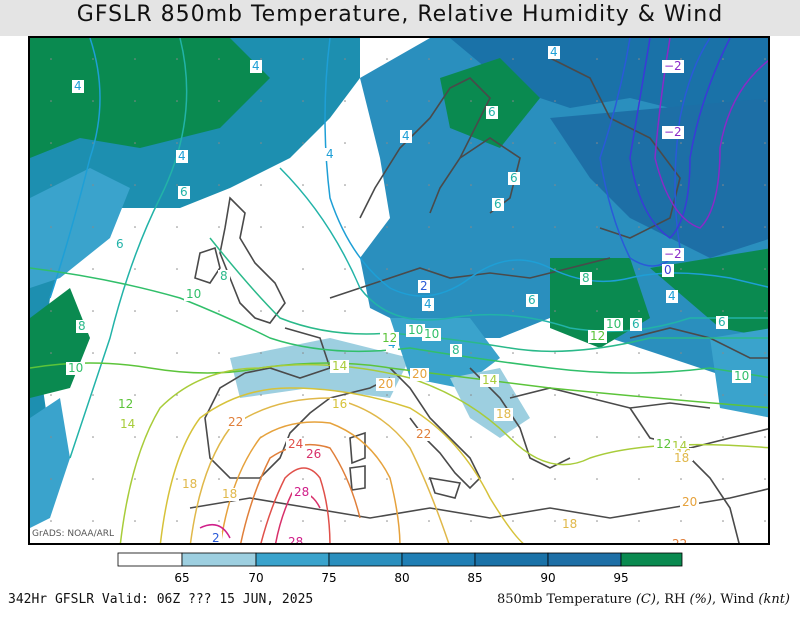 This screenshot has height=618, width=800. I want to click on title-bar, so click(400, 18).